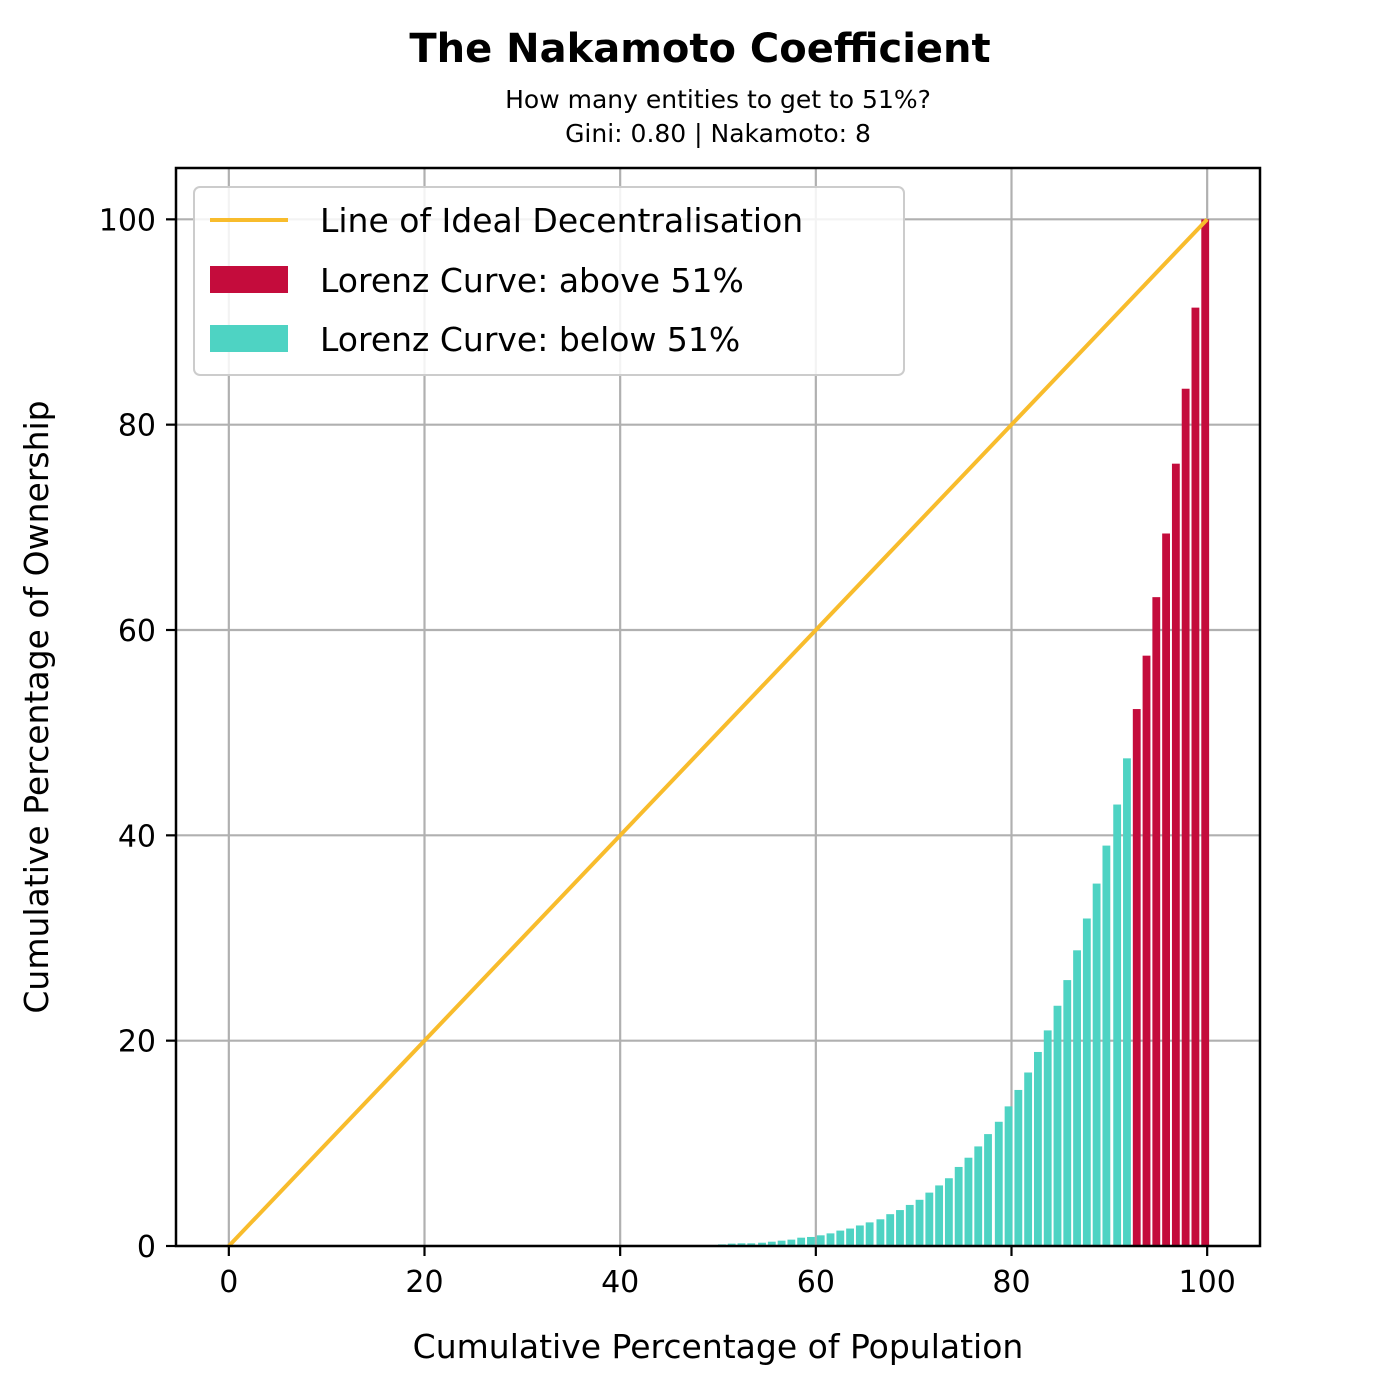 The image size is (1400, 1400). What do you see at coordinates (228, 1282) in the screenshot?
I see `x-tick-label: 0` at bounding box center [228, 1282].